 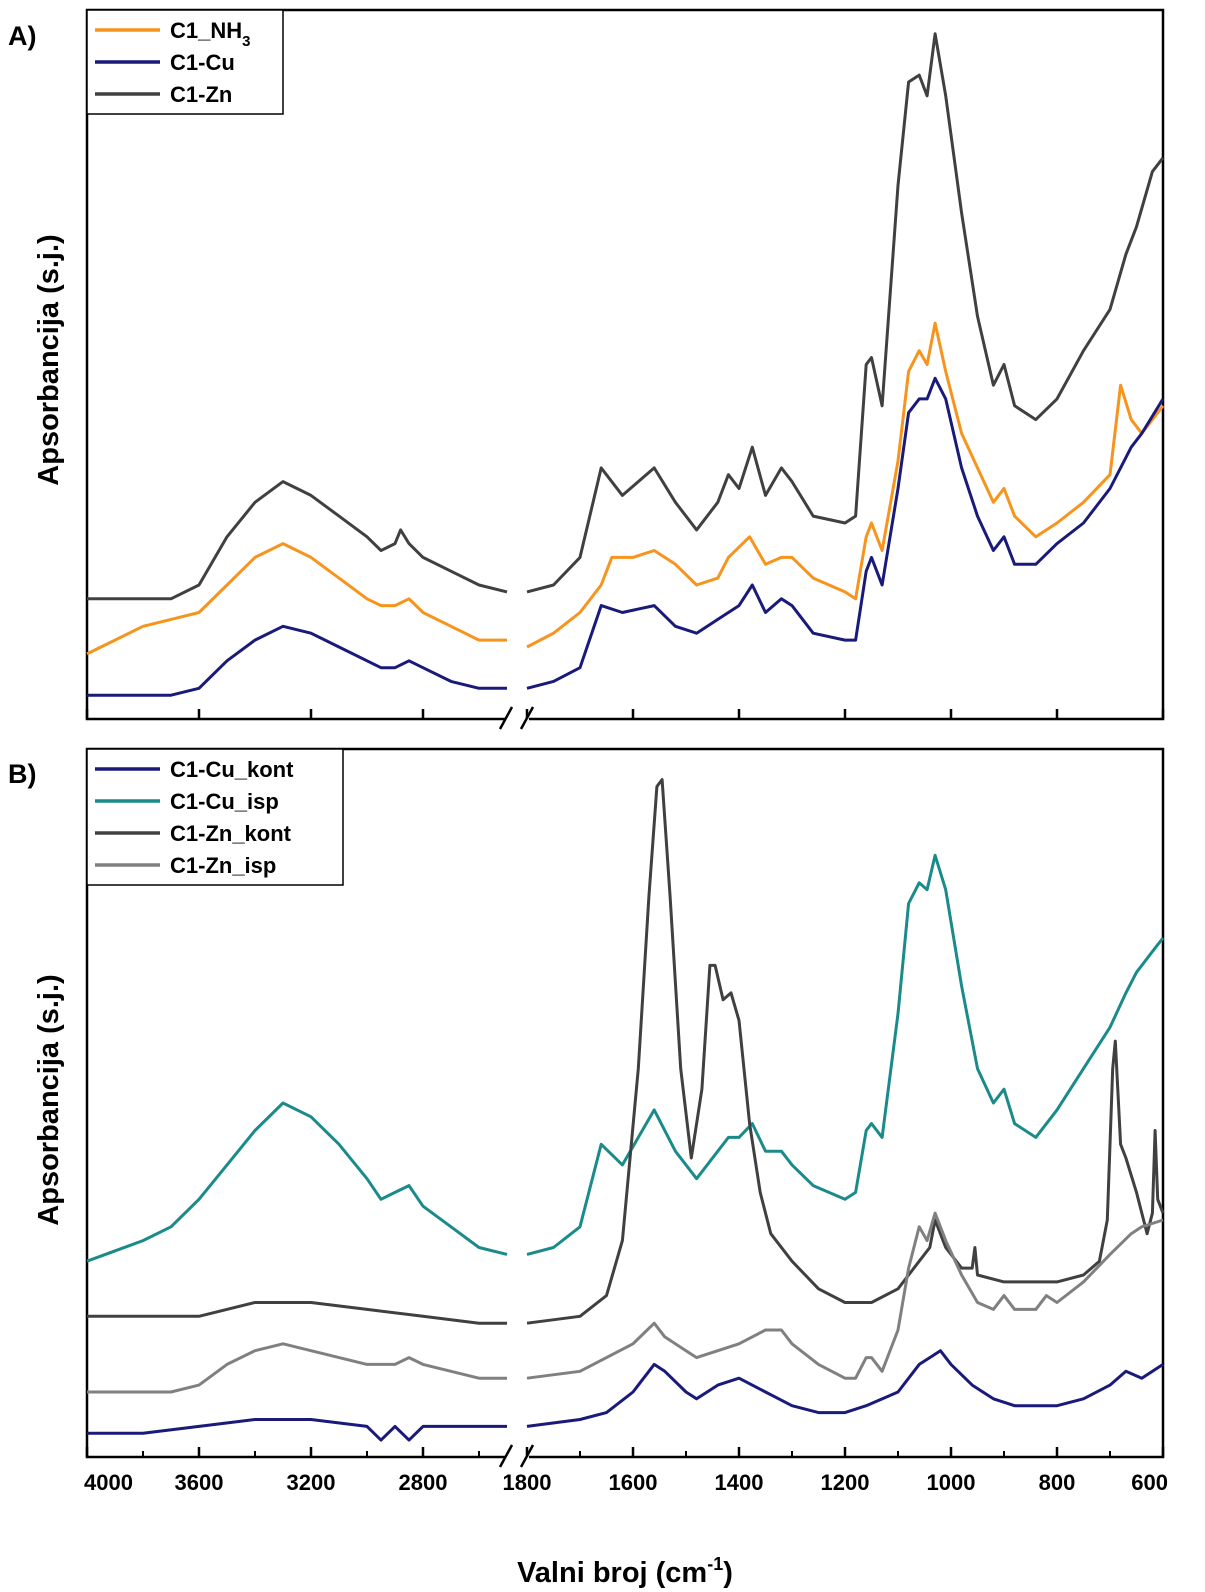 I want to click on x-tick-label: 600, so click(x=1149, y=1482).